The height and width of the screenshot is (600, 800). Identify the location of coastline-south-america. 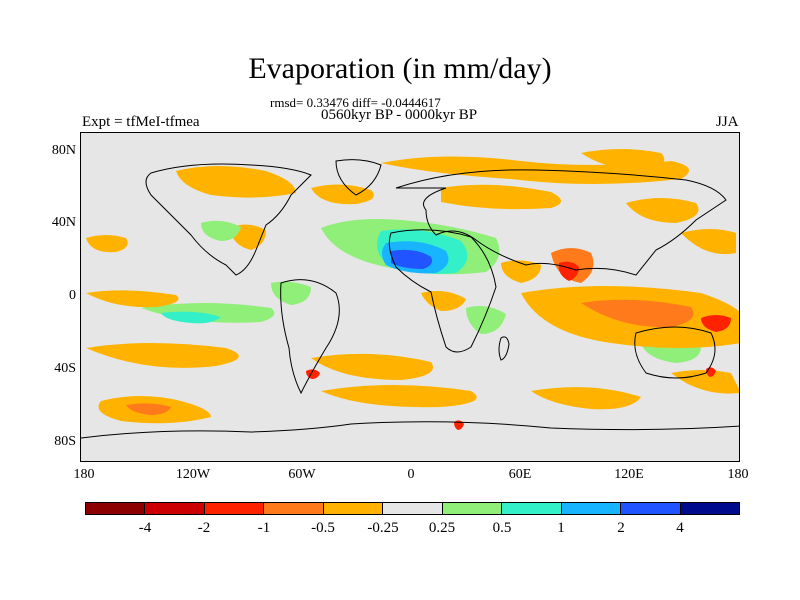
(310, 337).